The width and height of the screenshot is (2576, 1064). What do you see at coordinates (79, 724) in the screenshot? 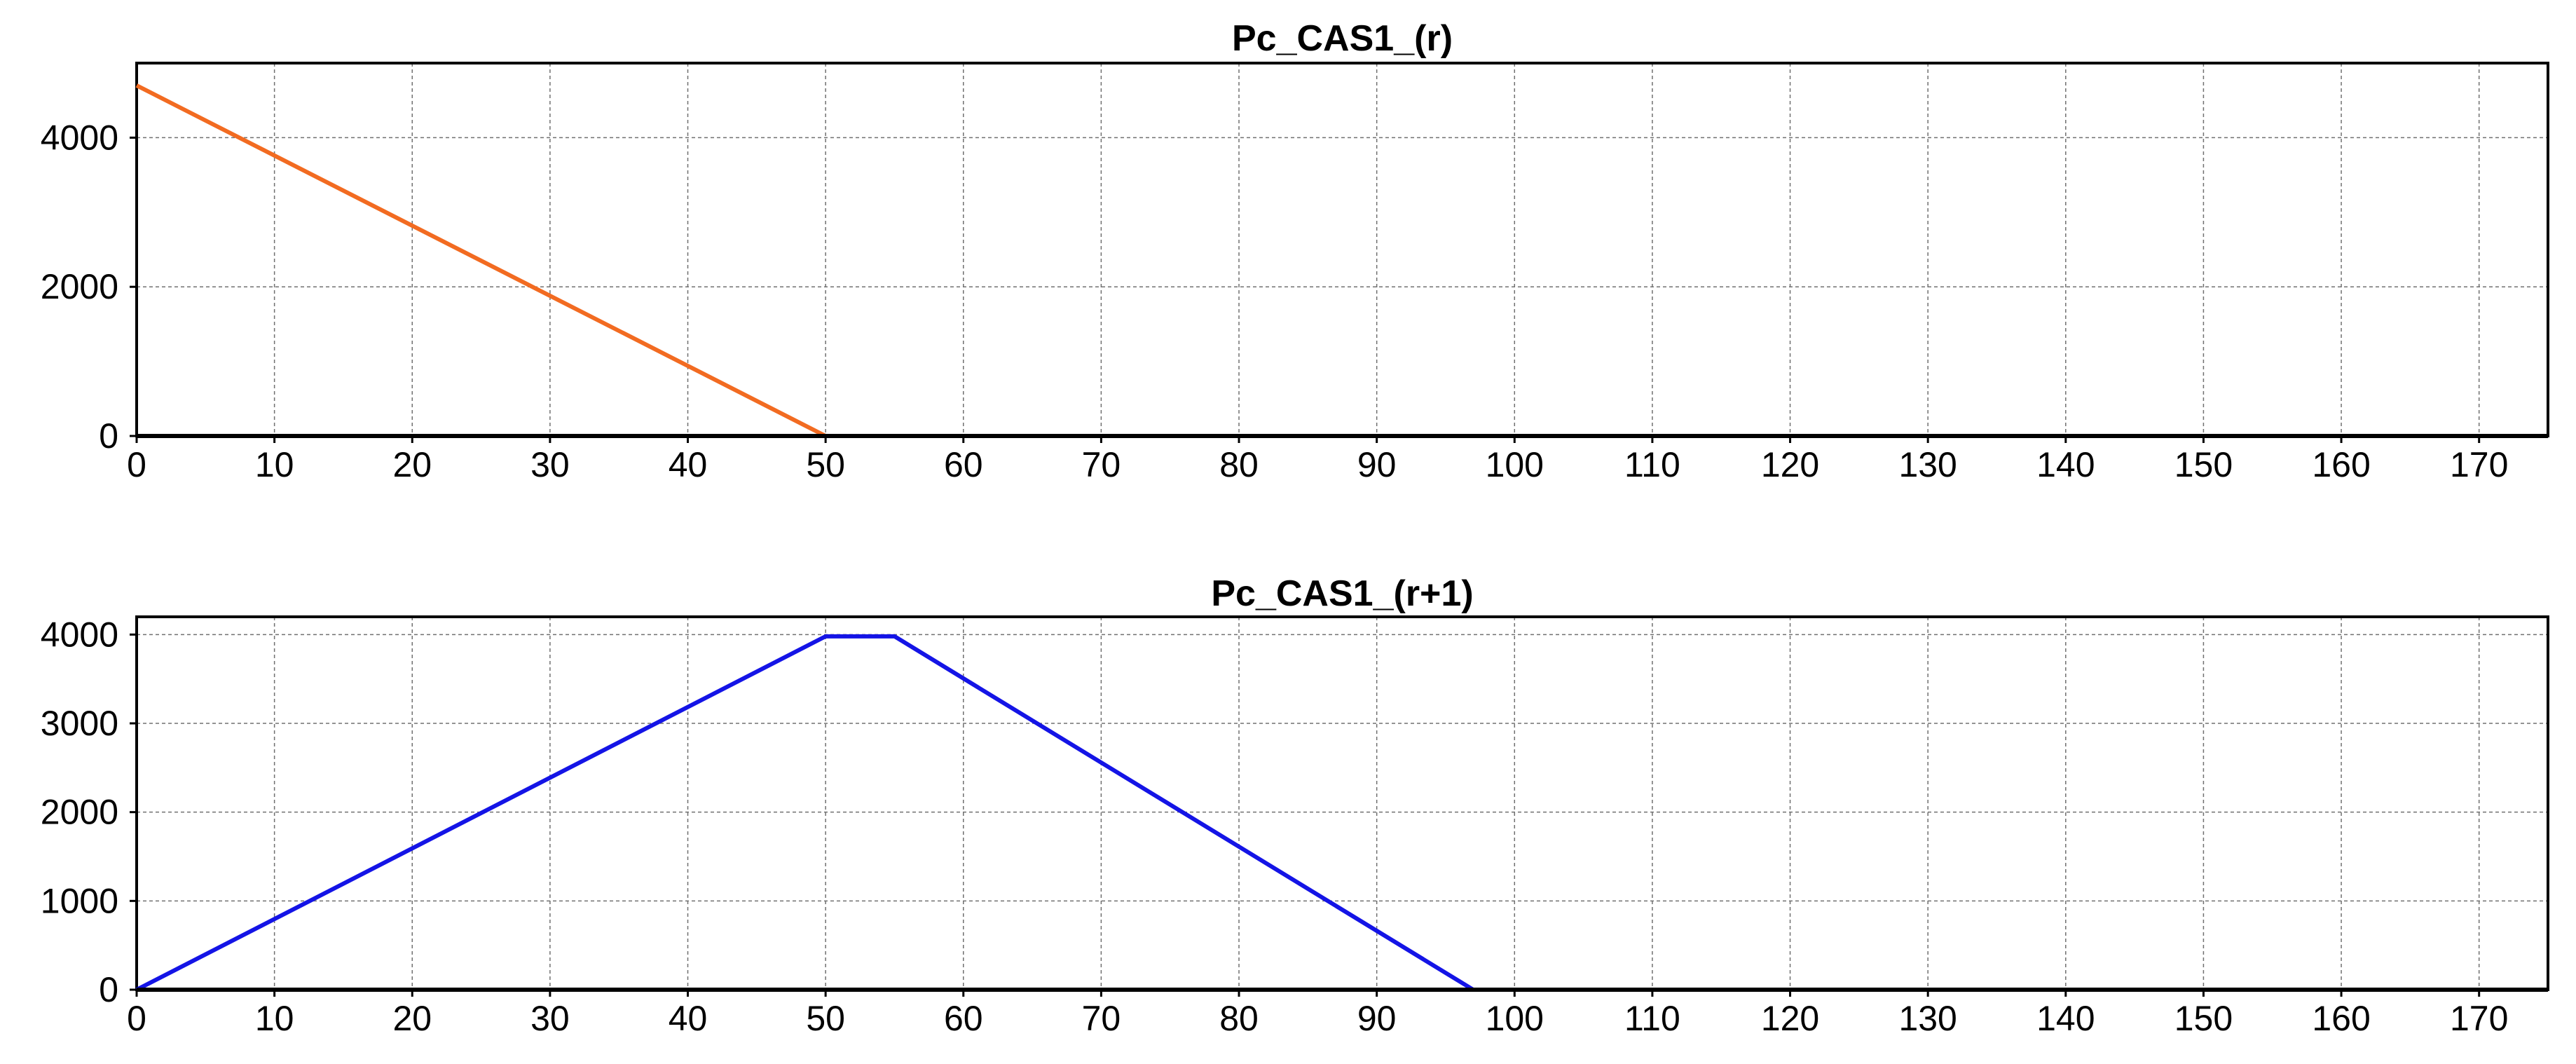
I see `y-tick-label: 3000` at bounding box center [79, 724].